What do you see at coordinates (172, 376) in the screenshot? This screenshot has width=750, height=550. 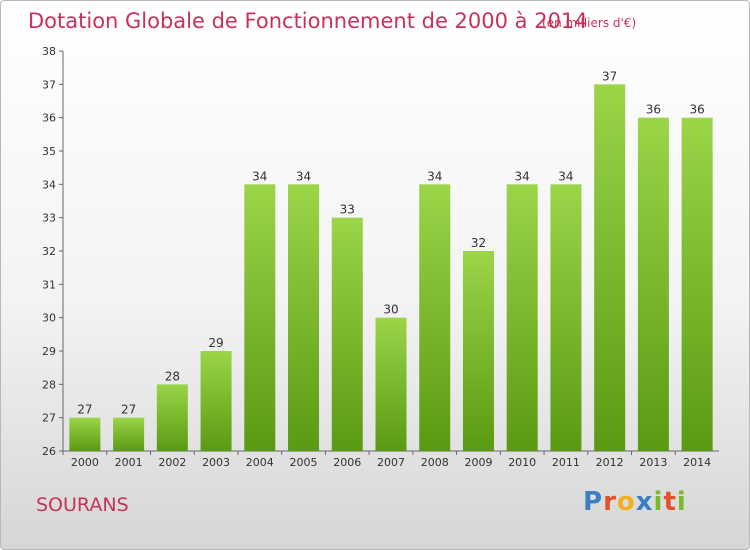 I see `data-label: 28` at bounding box center [172, 376].